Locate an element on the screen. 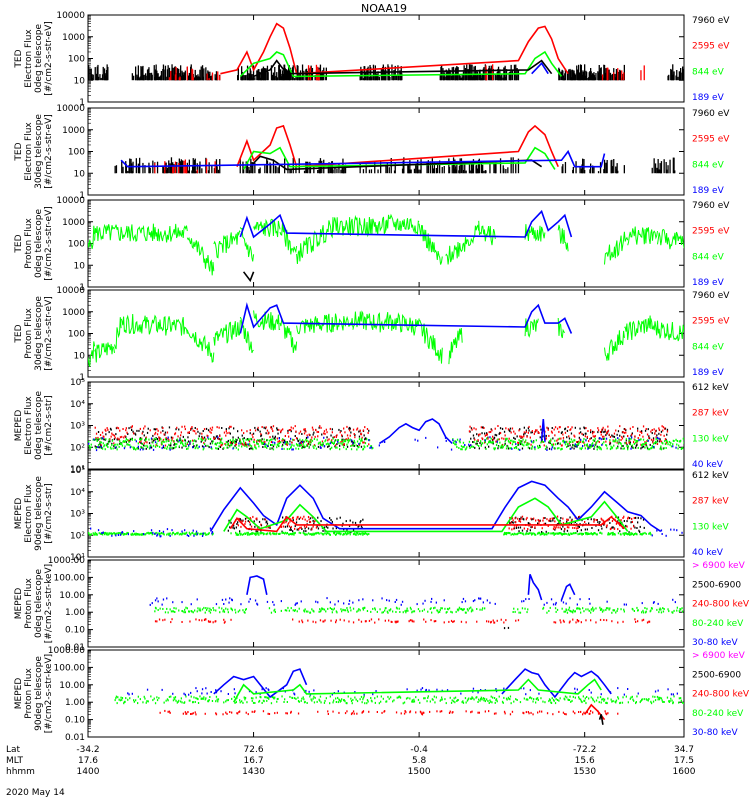 The width and height of the screenshot is (750, 800). plot-frame is located at coordinates (386, 693).